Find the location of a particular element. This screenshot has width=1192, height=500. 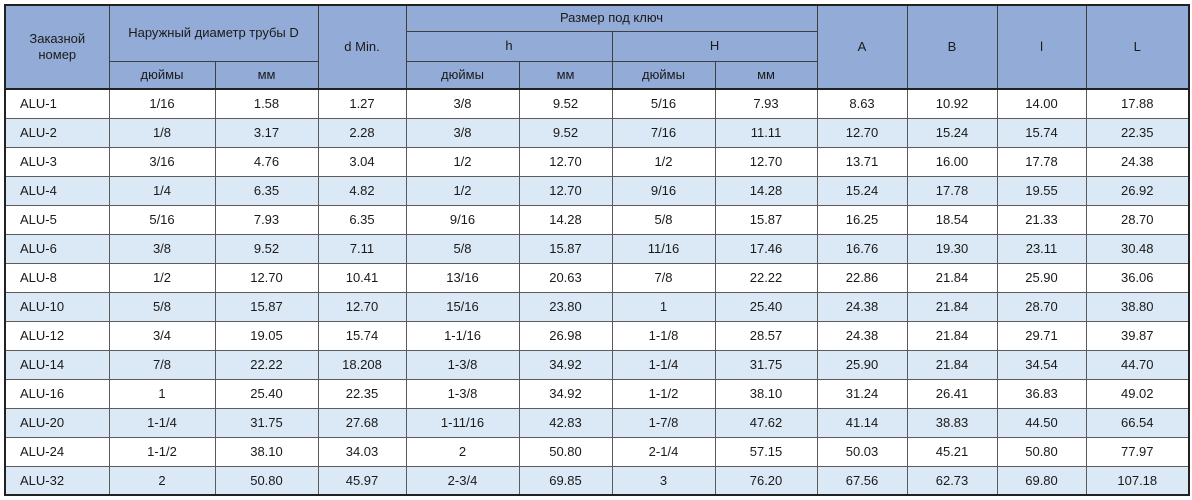

cell: 34.03 is located at coordinates (362, 451).